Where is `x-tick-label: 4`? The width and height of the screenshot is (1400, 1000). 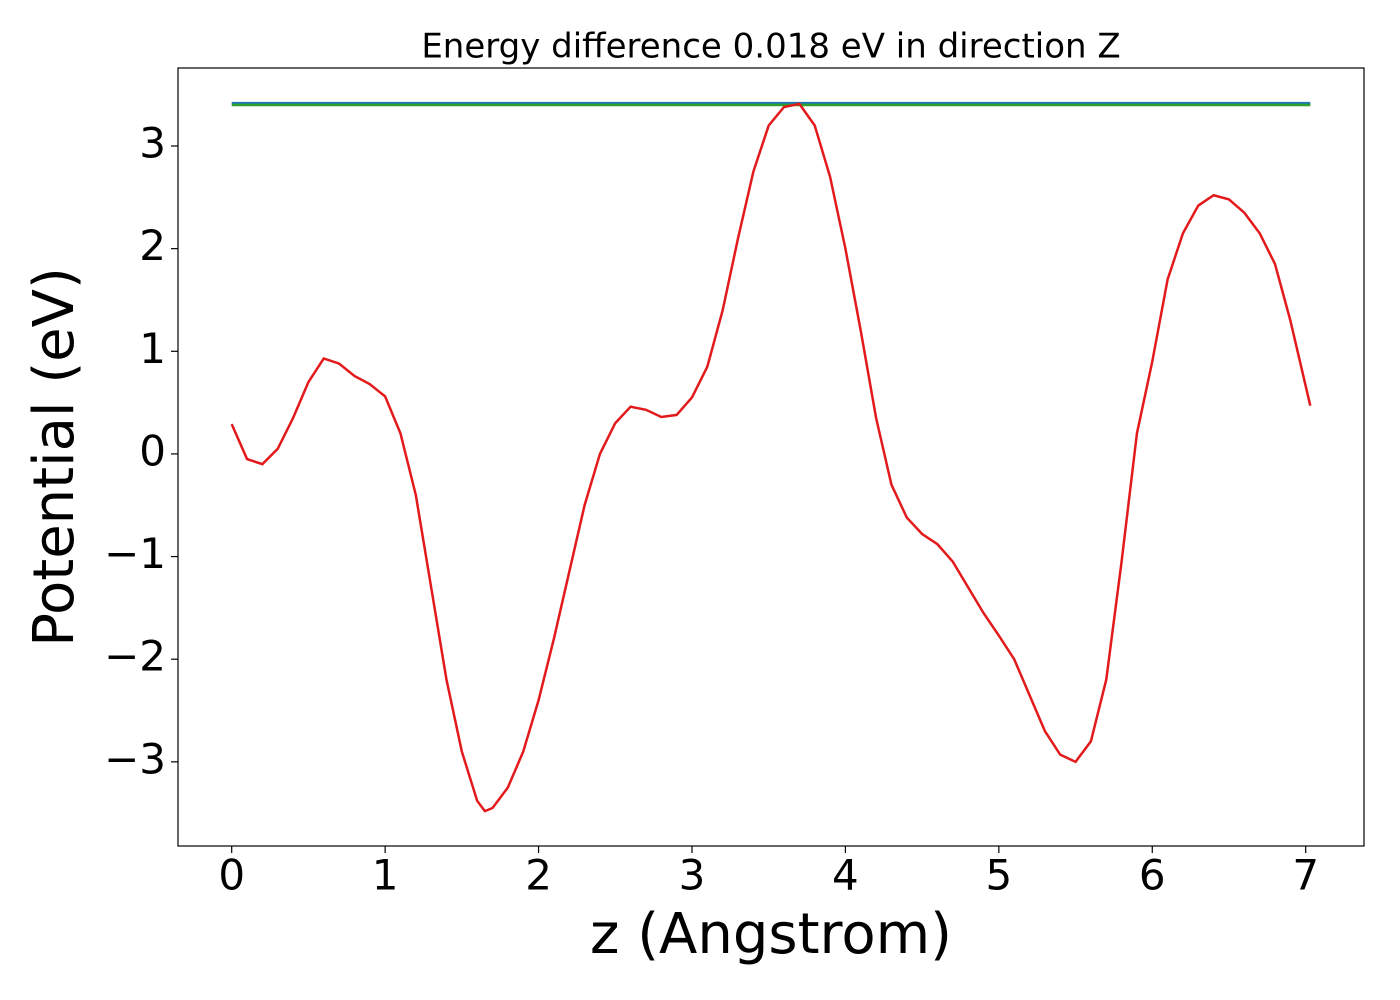
x-tick-label: 4 is located at coordinates (845, 875).